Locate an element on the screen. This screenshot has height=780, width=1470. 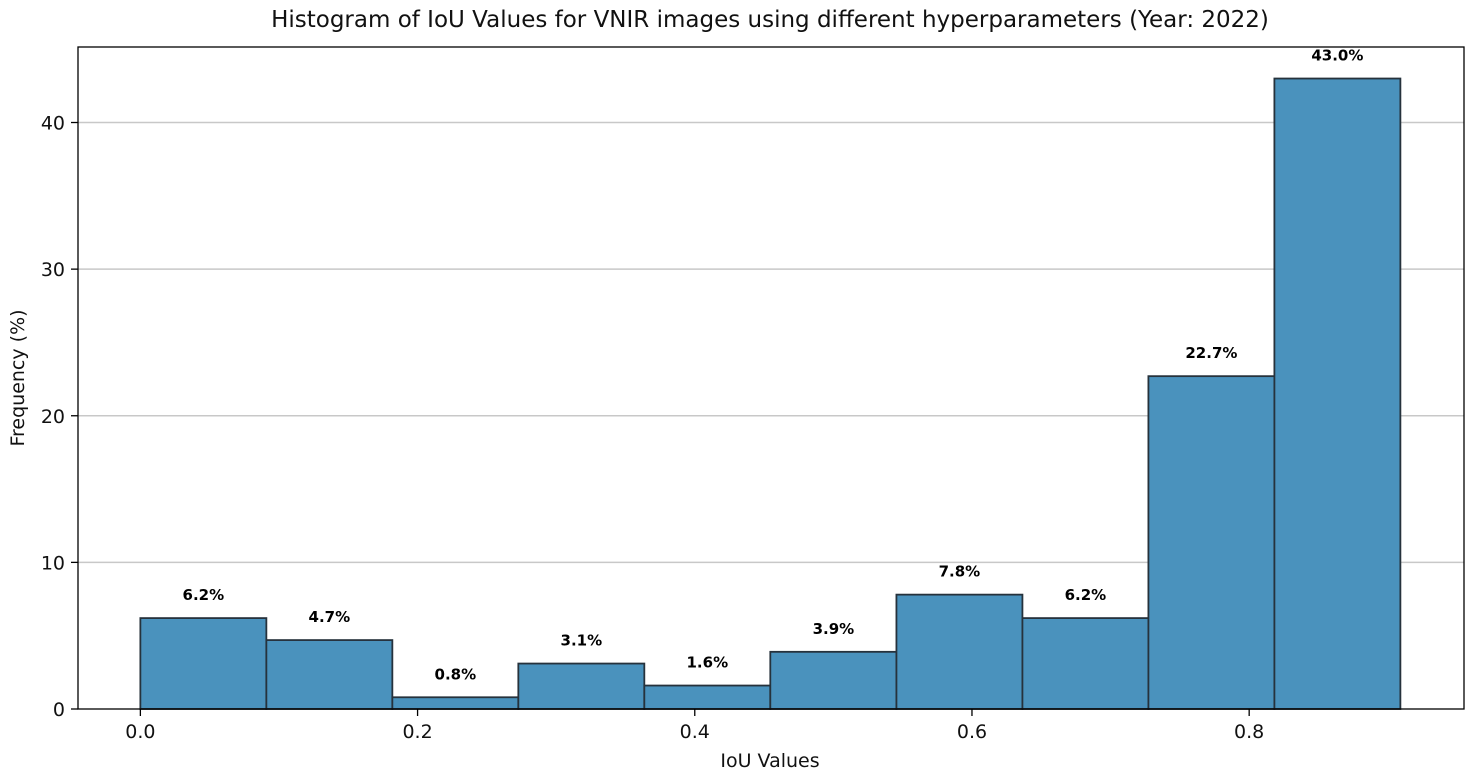
y-tick-label-4: 40 is located at coordinates (53, 124).